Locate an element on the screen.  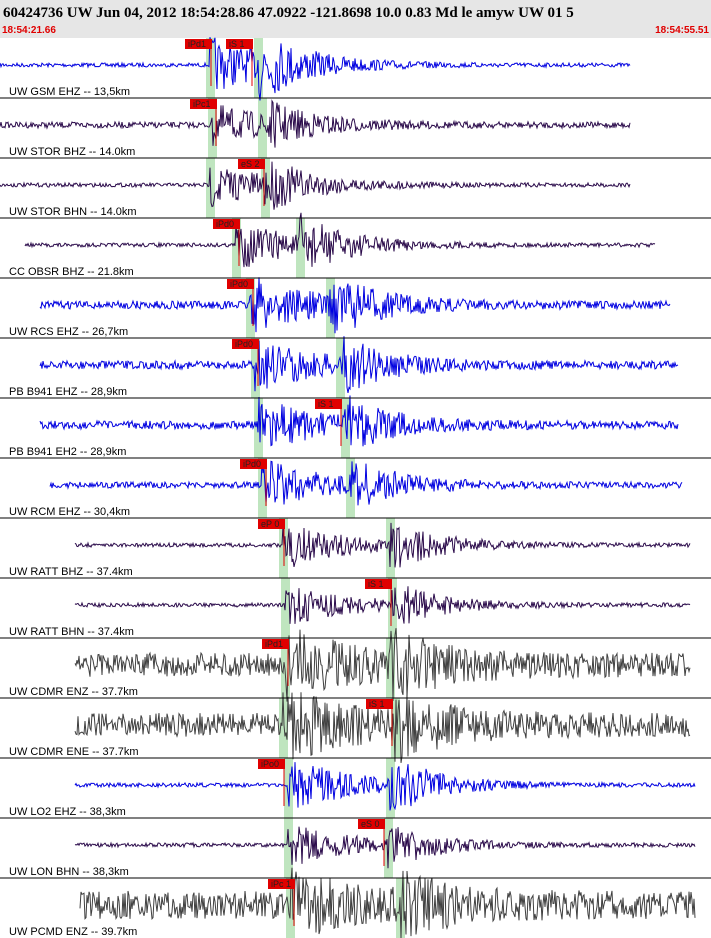
header-bg is located at coordinates (355, 19).